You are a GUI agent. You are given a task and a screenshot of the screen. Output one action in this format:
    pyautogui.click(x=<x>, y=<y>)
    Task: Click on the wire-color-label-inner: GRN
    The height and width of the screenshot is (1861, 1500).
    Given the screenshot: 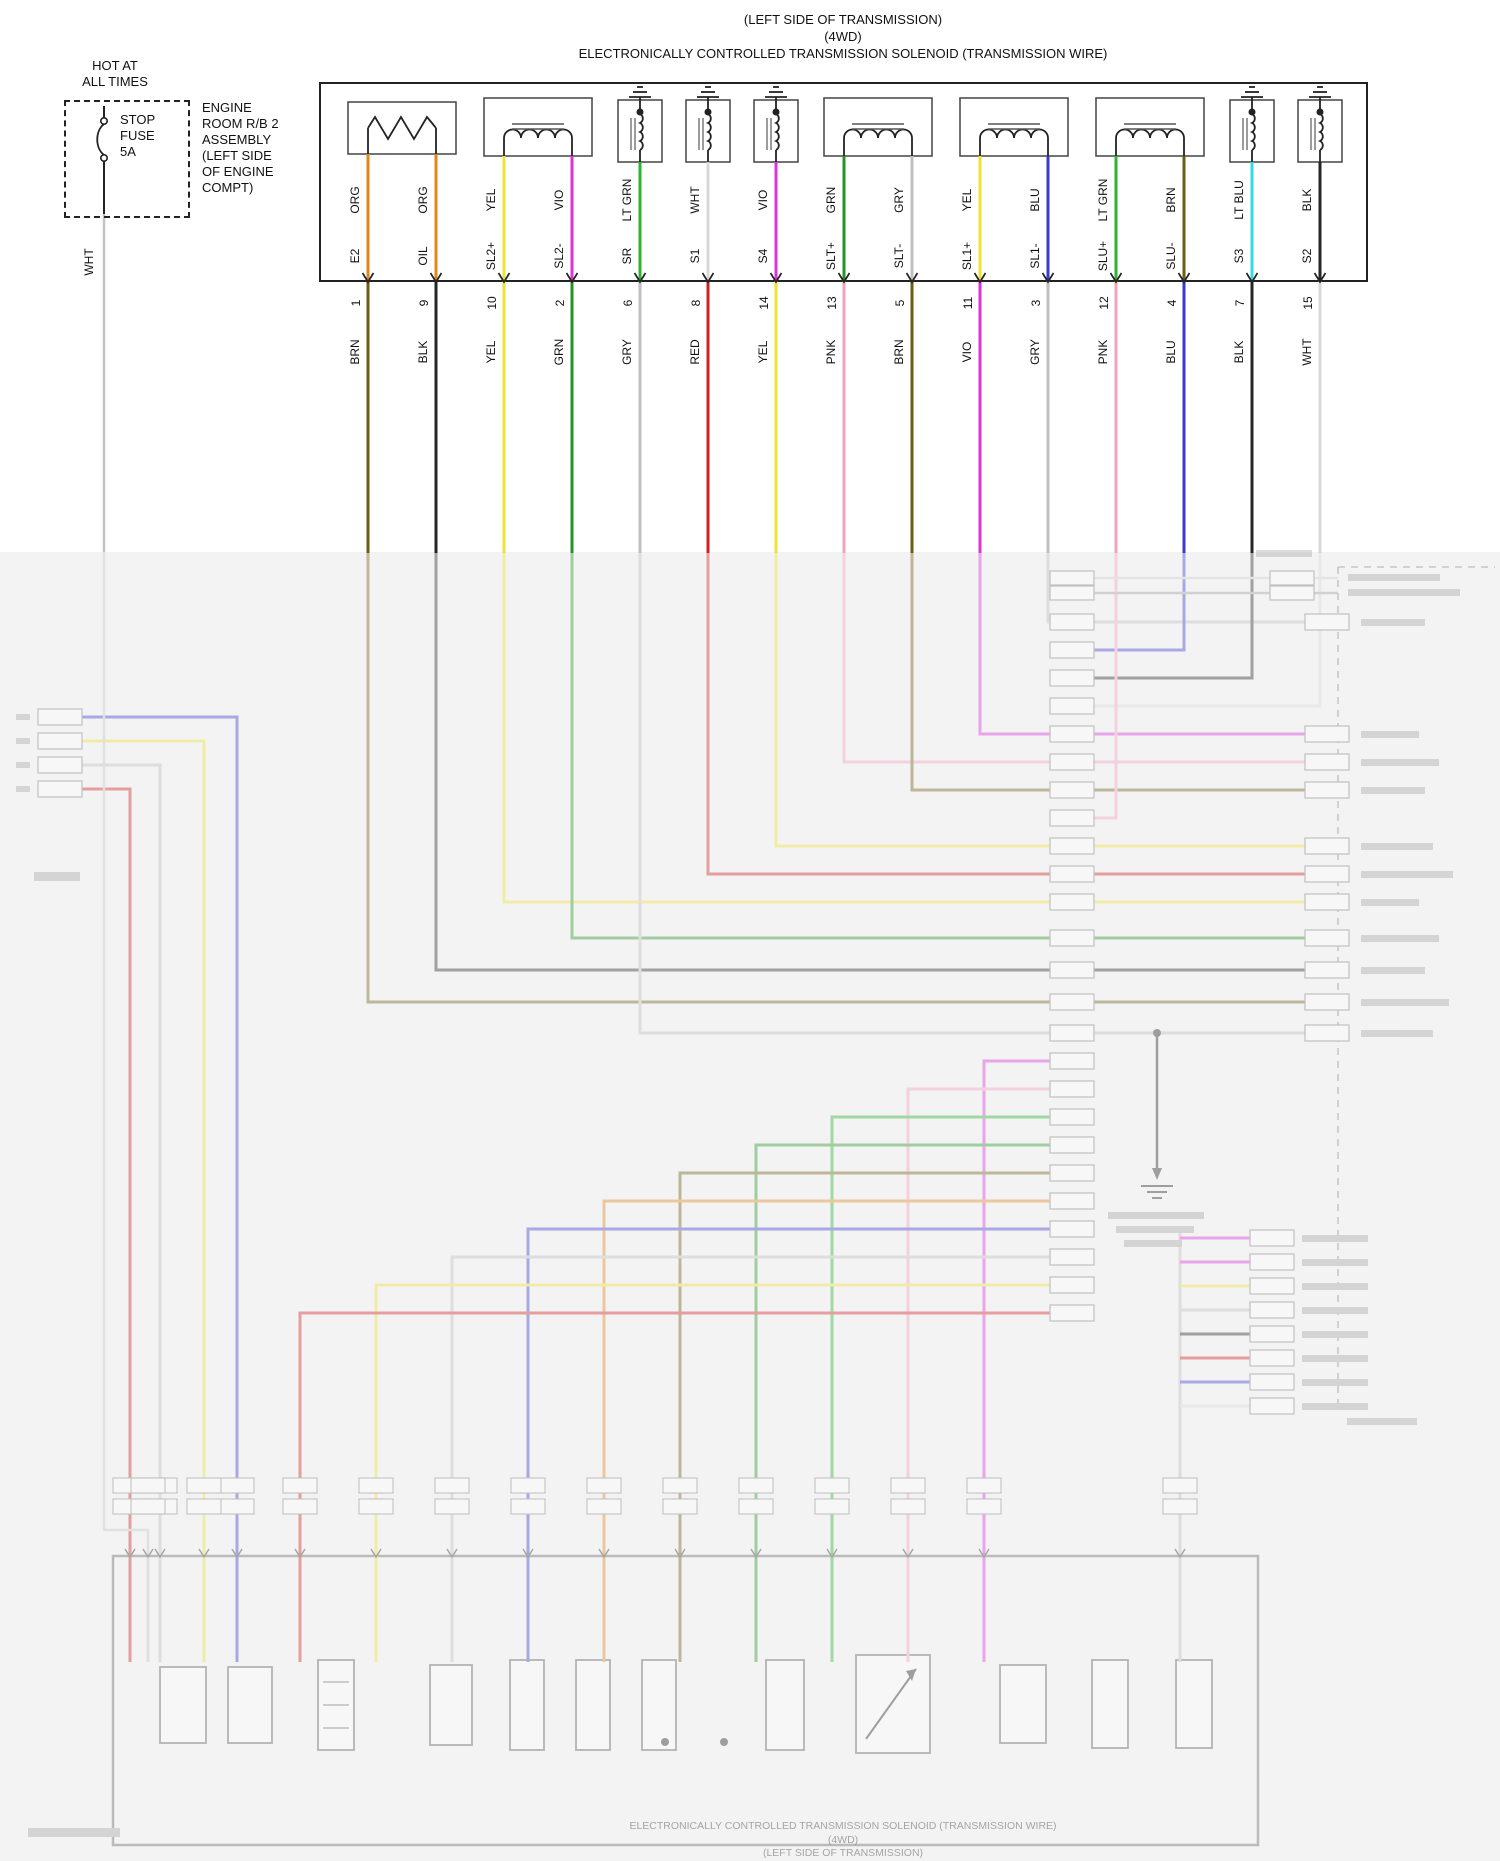 What is the action you would take?
    pyautogui.click(x=831, y=200)
    